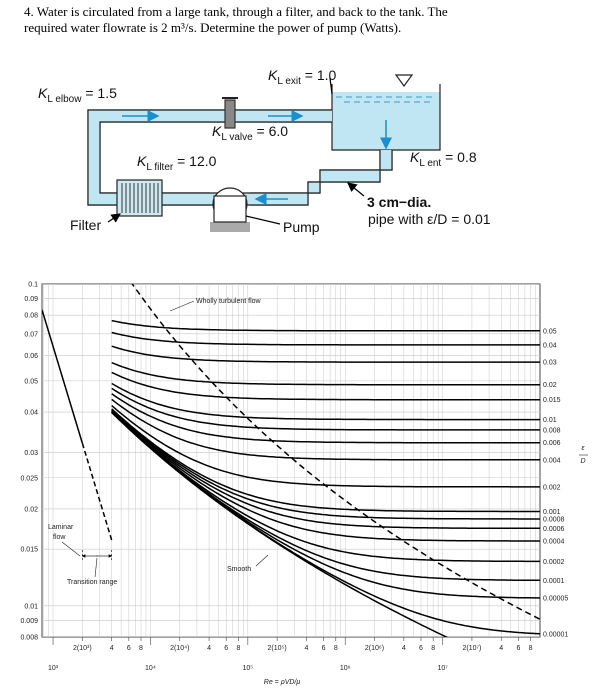 This screenshot has width=595, height=699. What do you see at coordinates (31, 356) in the screenshot?
I see `y-tick-label: 0.06` at bounding box center [31, 356].